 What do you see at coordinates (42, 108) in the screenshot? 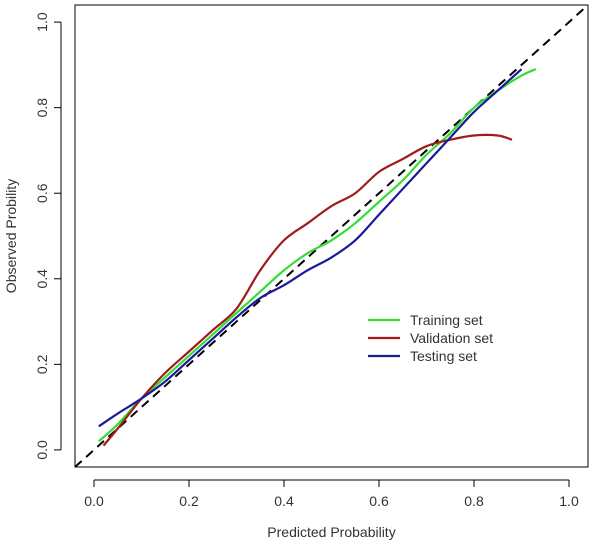
I see `y-tick-label: 0.8` at bounding box center [42, 108].